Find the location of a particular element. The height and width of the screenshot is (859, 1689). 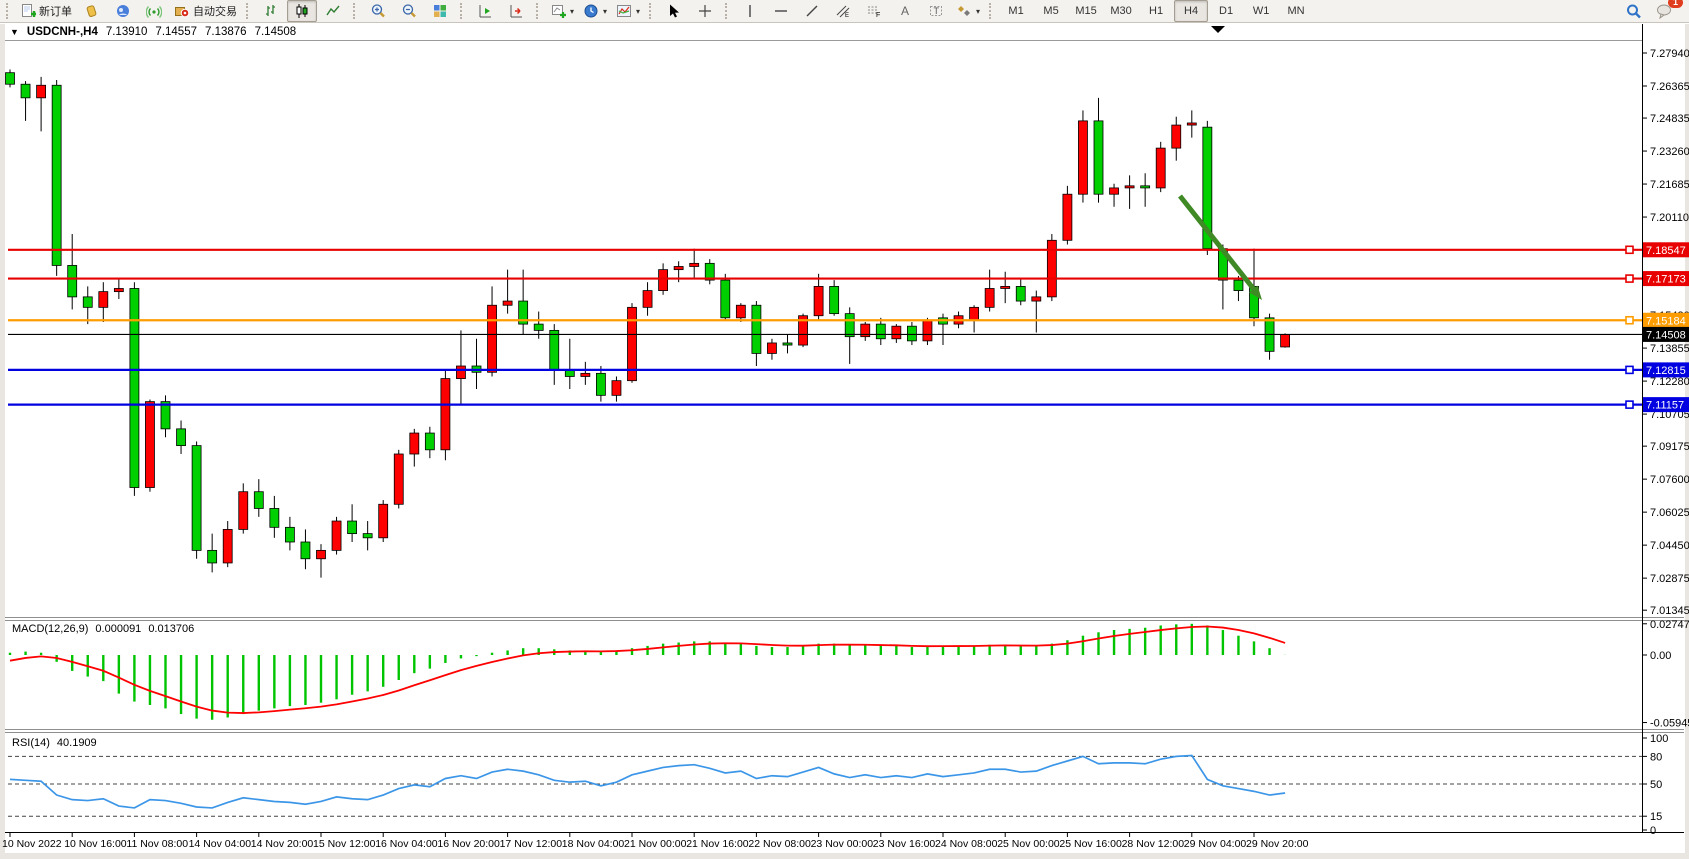

cursor-tool-button is located at coordinates (674, 11).